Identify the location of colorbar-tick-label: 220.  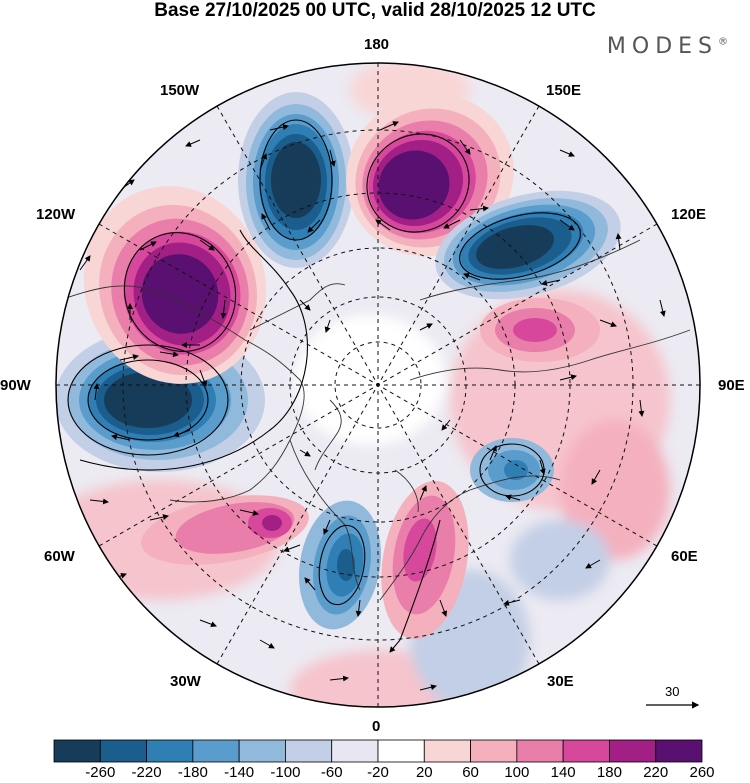
(656, 772).